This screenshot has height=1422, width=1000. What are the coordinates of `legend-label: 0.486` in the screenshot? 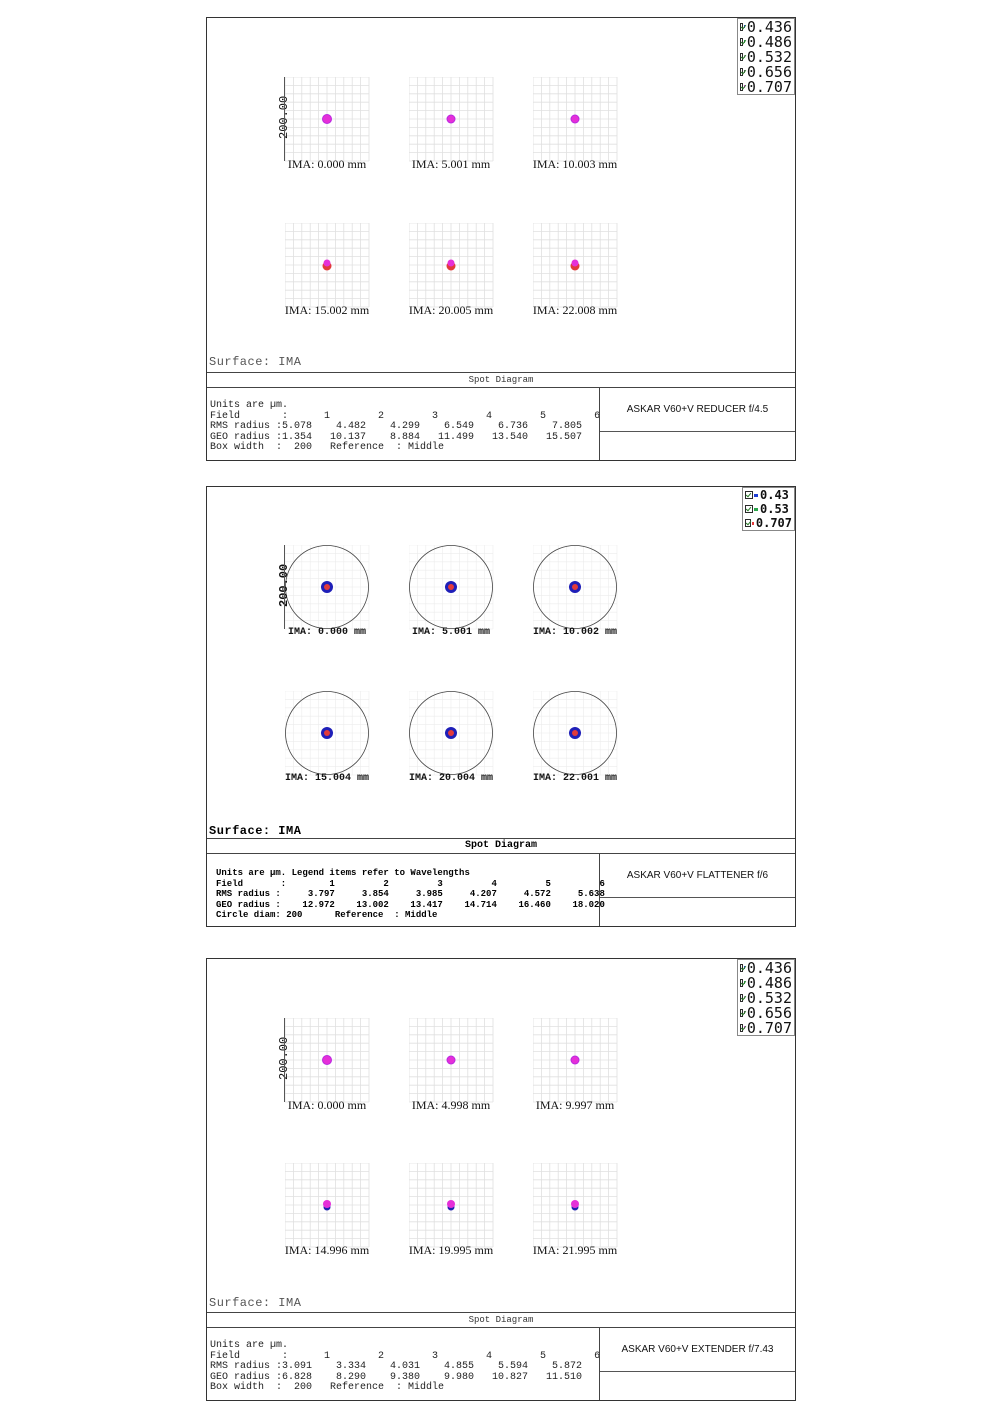 It's located at (769, 982).